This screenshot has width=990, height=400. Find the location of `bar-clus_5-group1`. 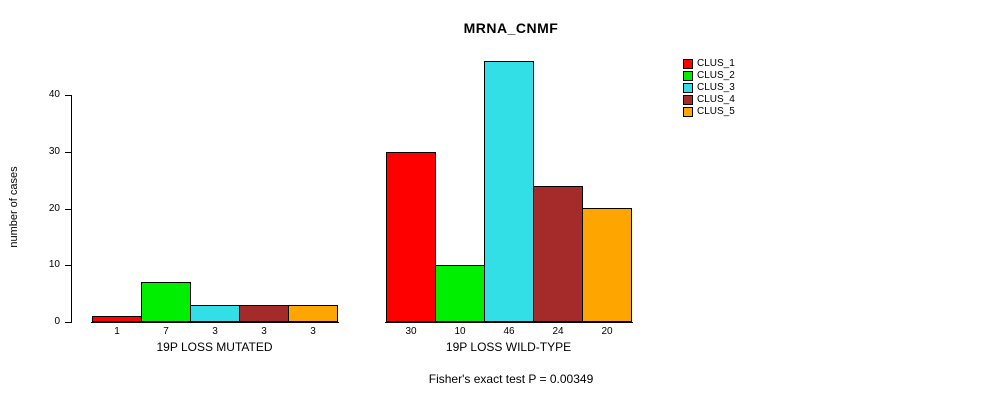

bar-clus_5-group1 is located at coordinates (313, 313).